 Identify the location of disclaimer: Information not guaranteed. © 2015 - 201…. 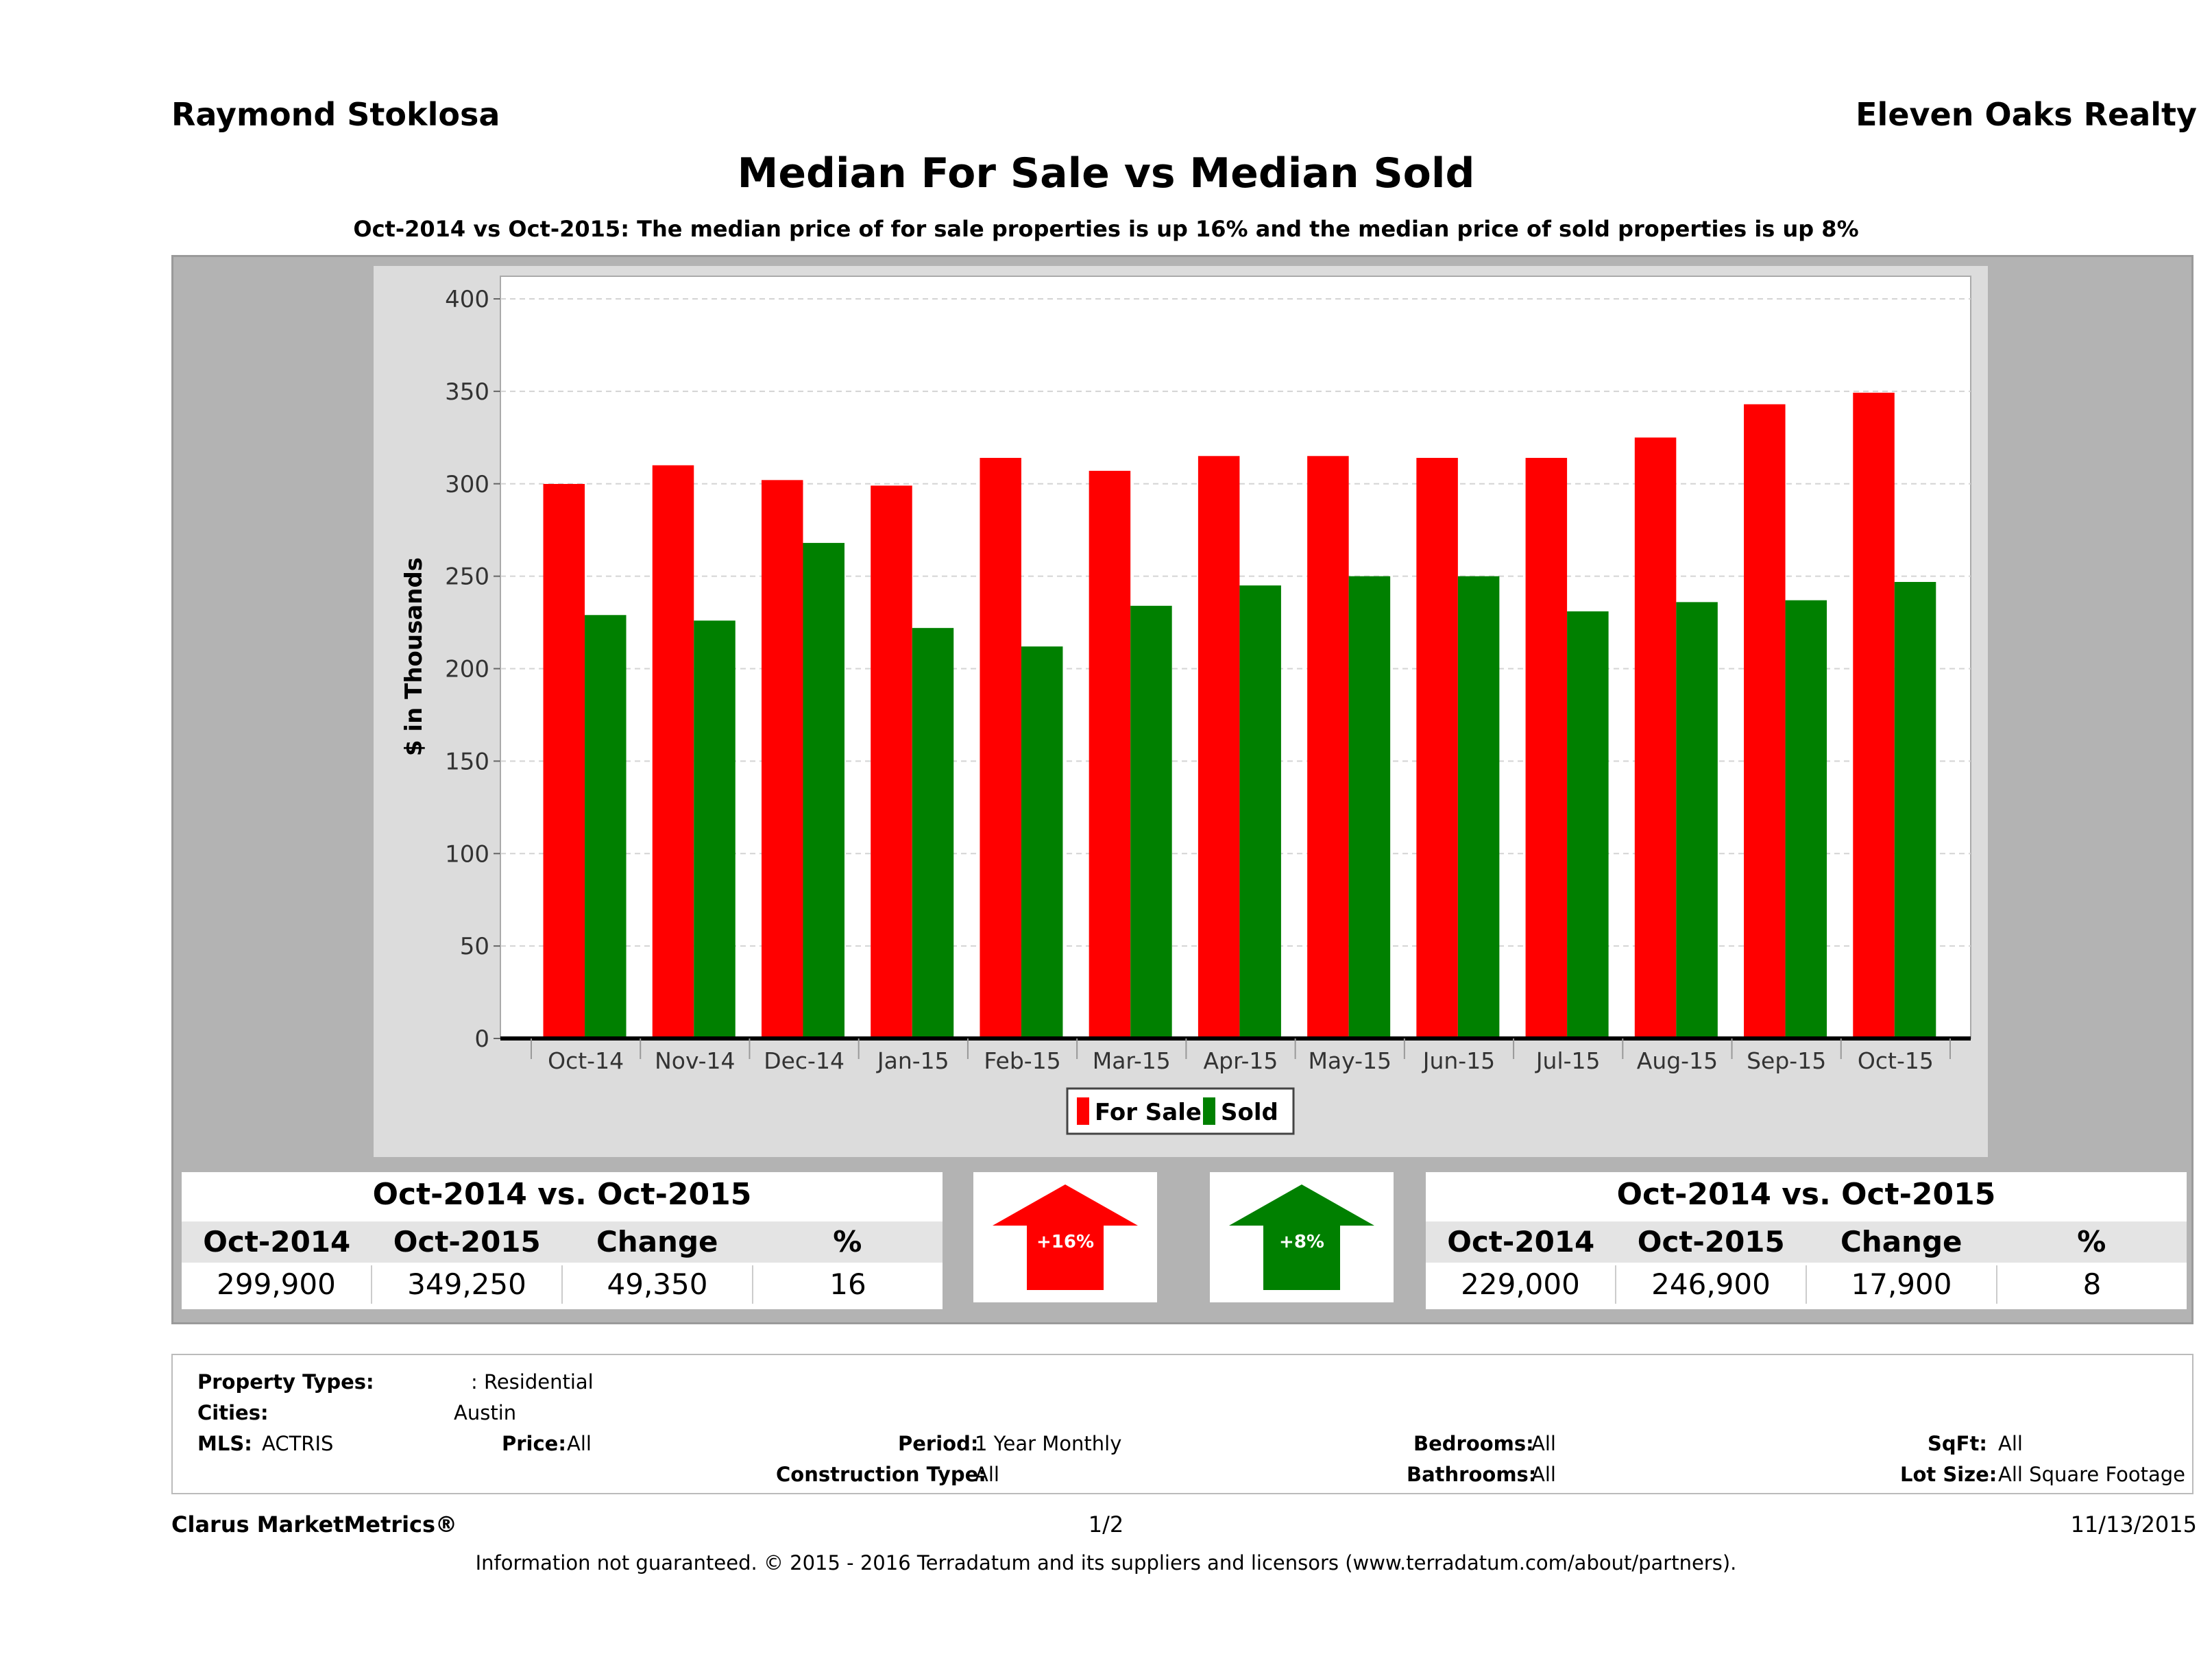
(1106, 1562).